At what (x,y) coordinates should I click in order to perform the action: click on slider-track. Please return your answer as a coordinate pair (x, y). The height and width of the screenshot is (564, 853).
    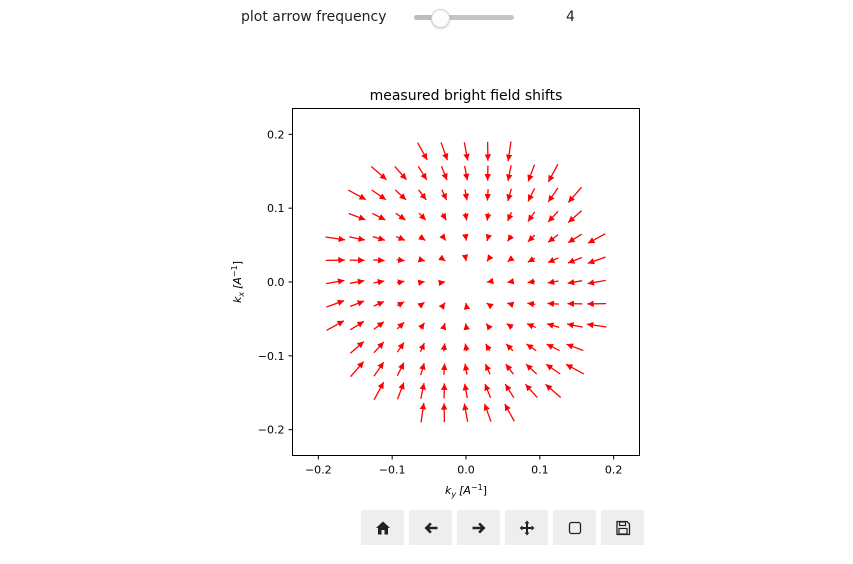
    Looking at the image, I should click on (464, 17).